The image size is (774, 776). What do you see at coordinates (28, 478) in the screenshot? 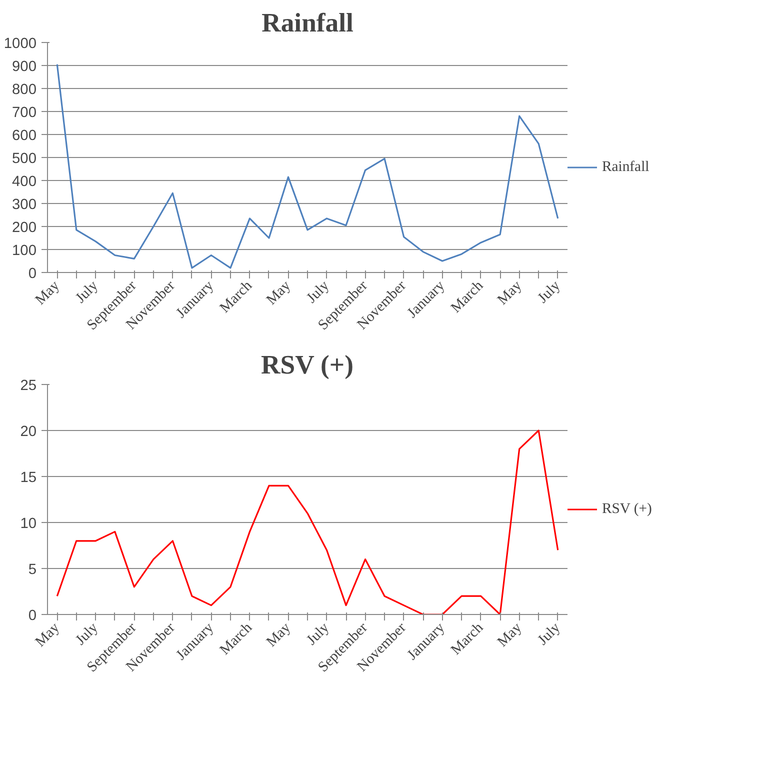
I see `y-tick-label: 15` at bounding box center [28, 478].